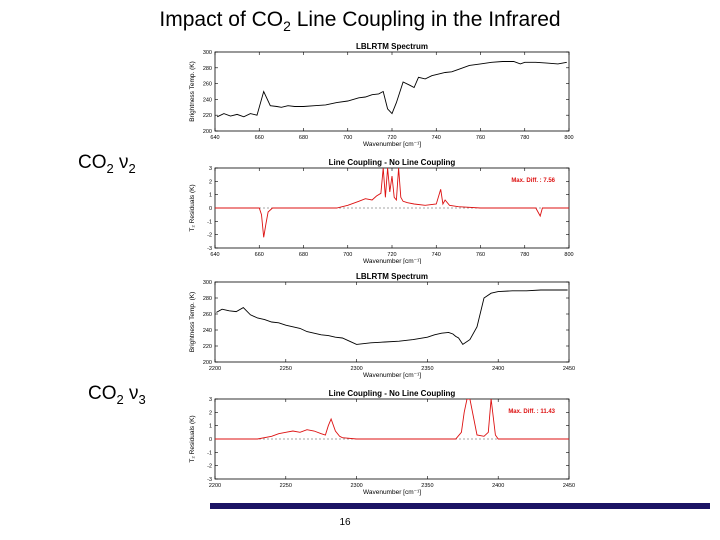 This screenshot has height=540, width=720. I want to click on title-subscript: 2, so click(287, 26).